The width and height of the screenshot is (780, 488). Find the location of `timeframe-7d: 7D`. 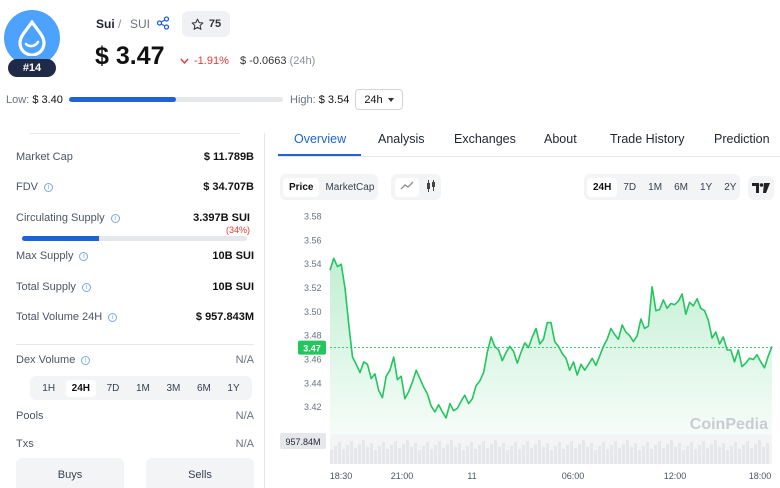

timeframe-7d: 7D is located at coordinates (630, 187).